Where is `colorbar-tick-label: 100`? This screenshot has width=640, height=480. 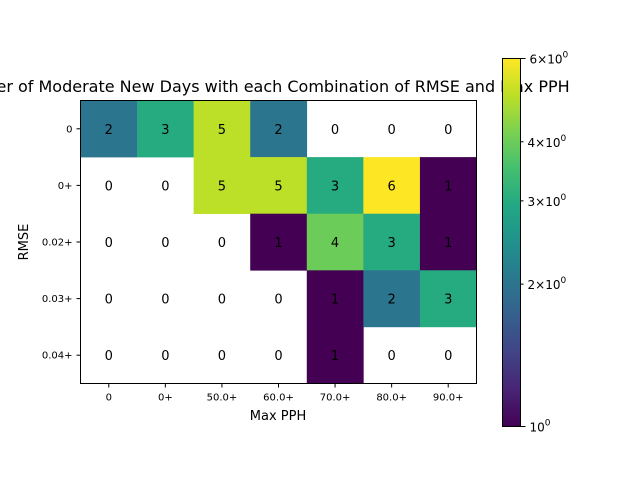
colorbar-tick-label: 100 is located at coordinates (540, 427).